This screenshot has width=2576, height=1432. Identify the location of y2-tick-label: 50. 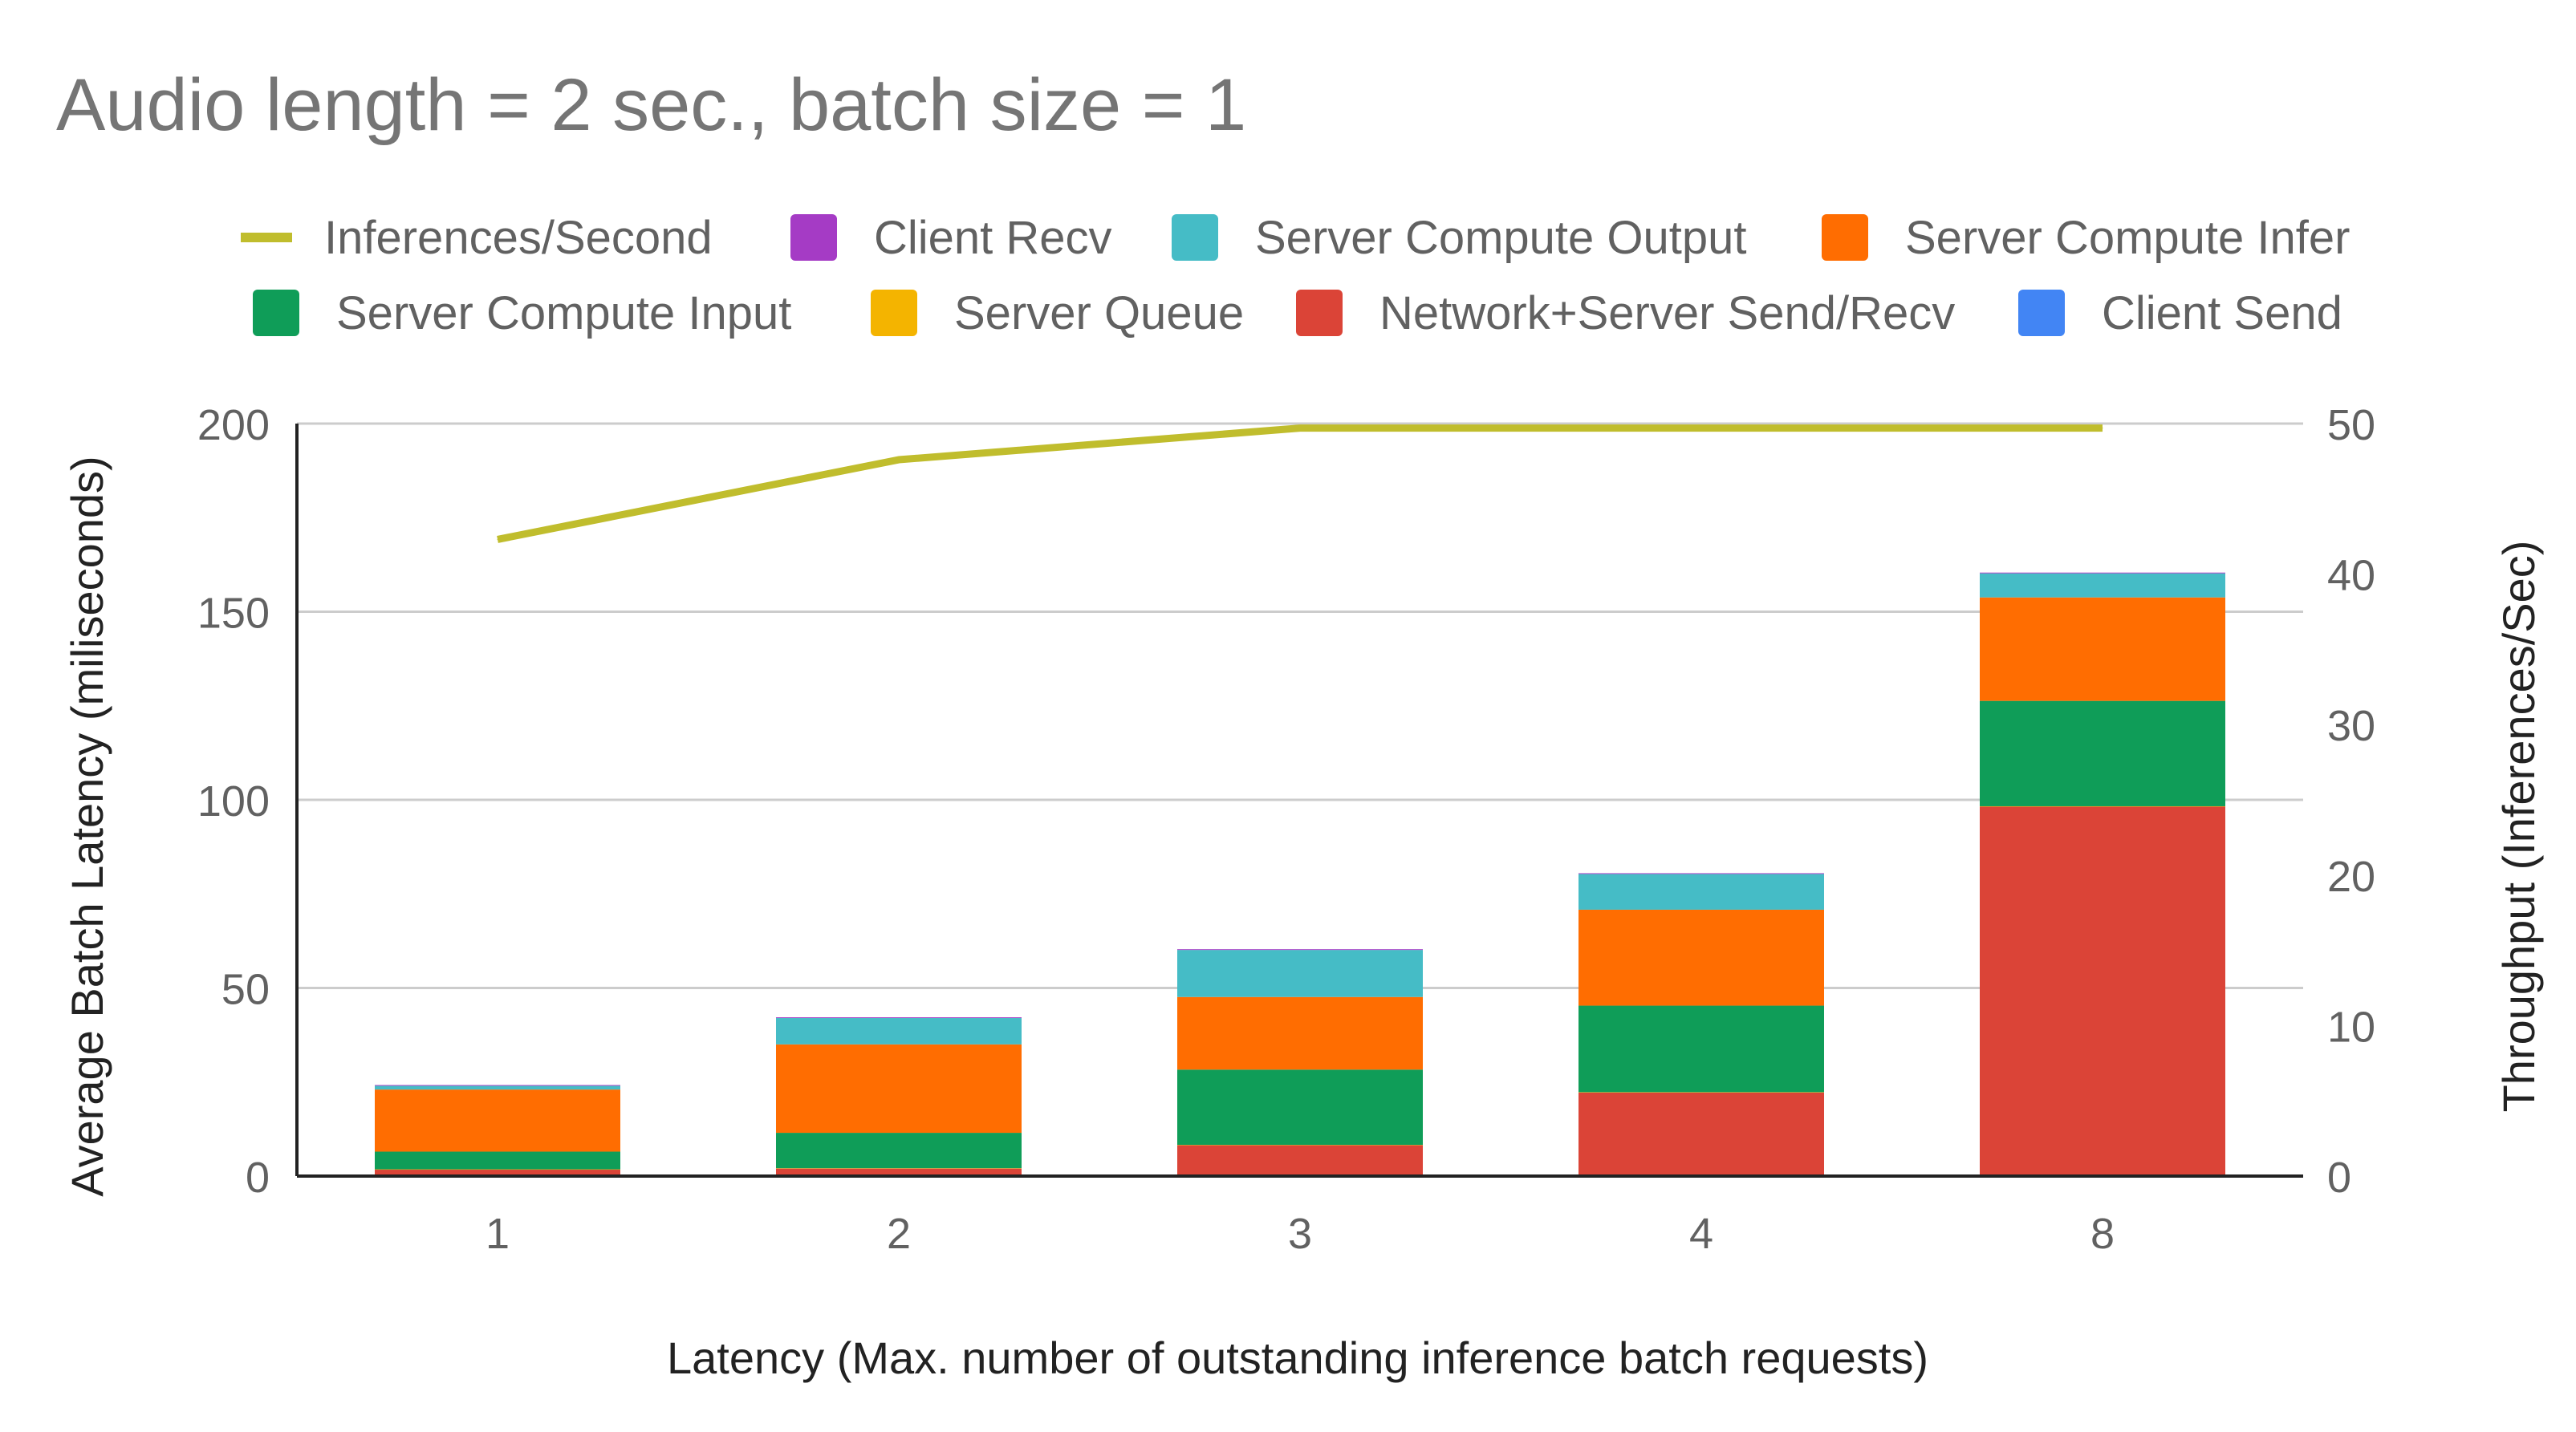
(2351, 425).